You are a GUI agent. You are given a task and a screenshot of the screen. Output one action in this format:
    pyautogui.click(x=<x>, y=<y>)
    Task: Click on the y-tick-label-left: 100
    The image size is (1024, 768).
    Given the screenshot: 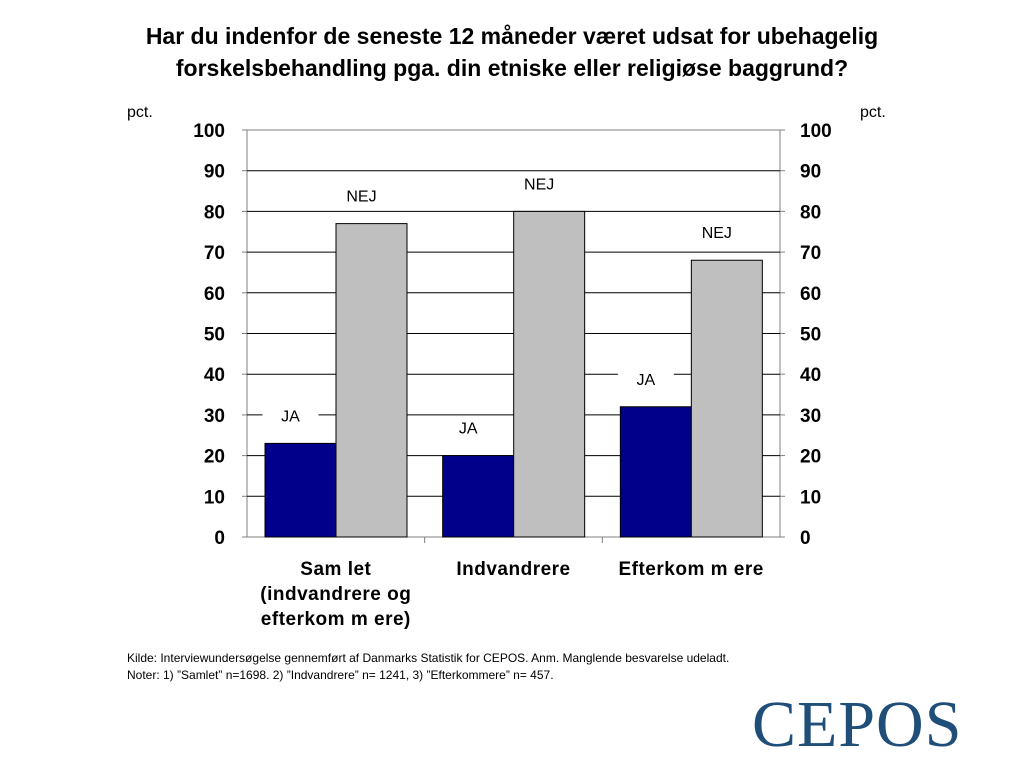 What is the action you would take?
    pyautogui.click(x=209, y=131)
    